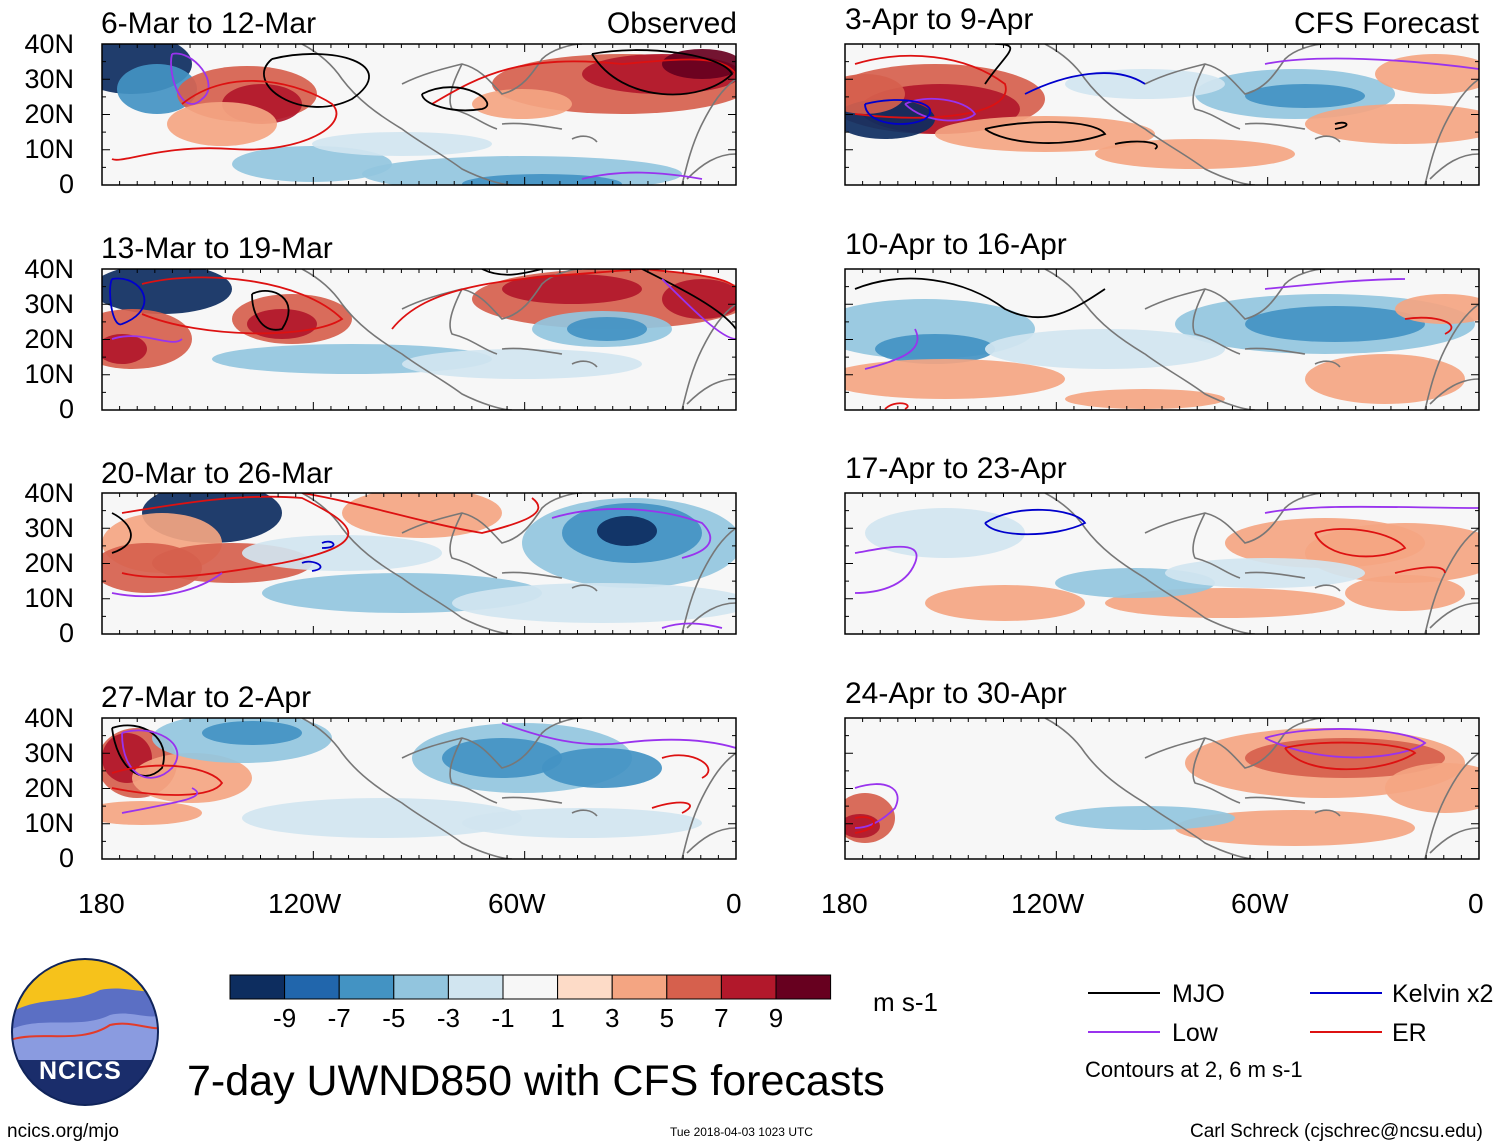 The height and width of the screenshot is (1147, 1510). Describe the element at coordinates (394, 1018) in the screenshot. I see `colorbar-label: -5` at that location.